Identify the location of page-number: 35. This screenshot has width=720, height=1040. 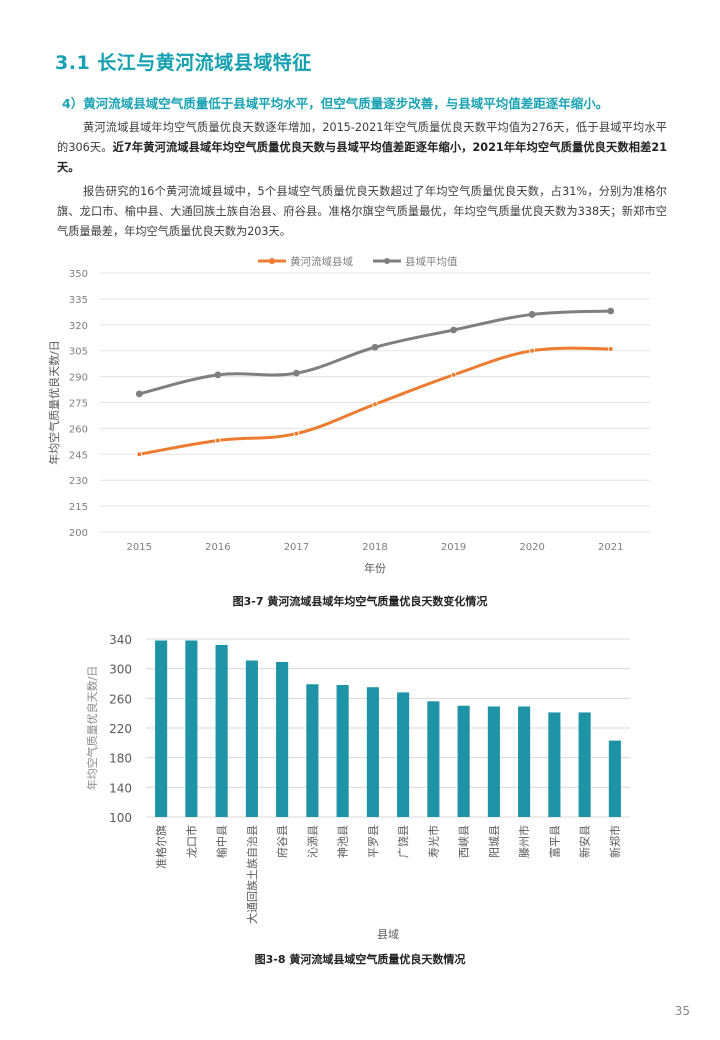
(682, 1011).